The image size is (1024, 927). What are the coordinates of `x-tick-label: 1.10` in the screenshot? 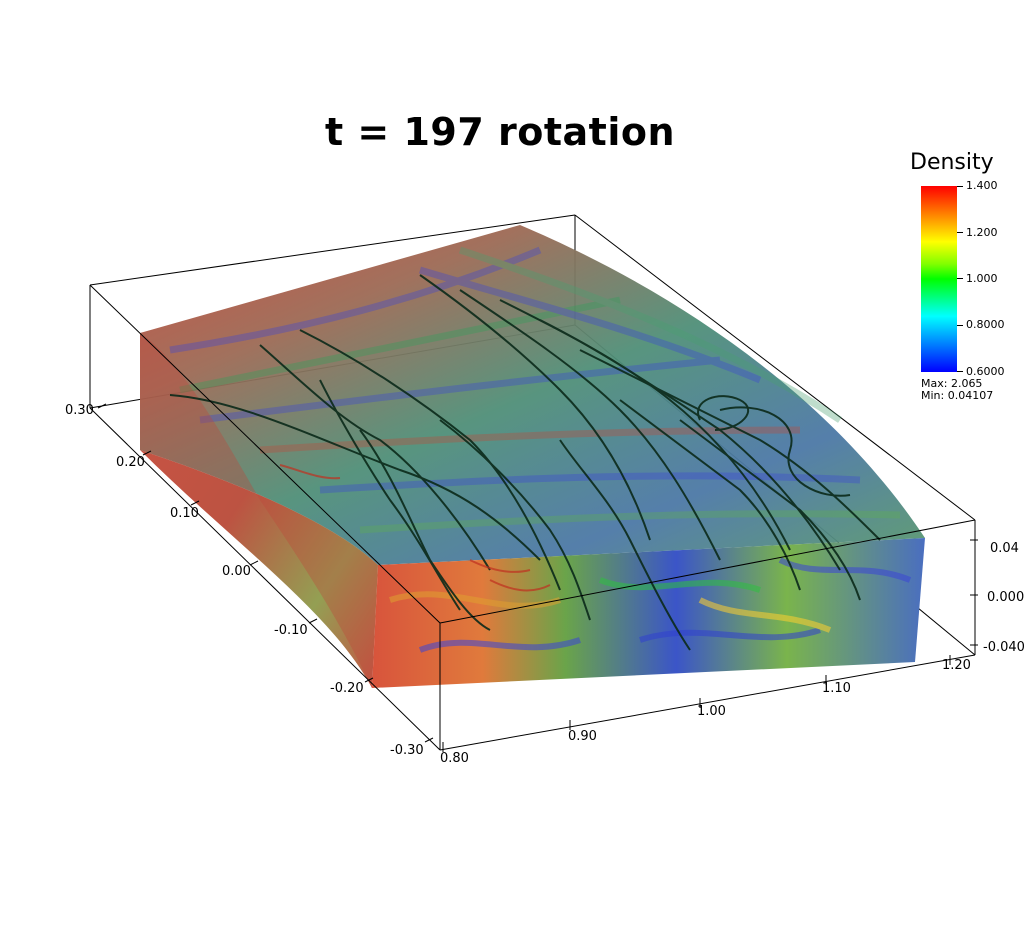 It's located at (836, 688).